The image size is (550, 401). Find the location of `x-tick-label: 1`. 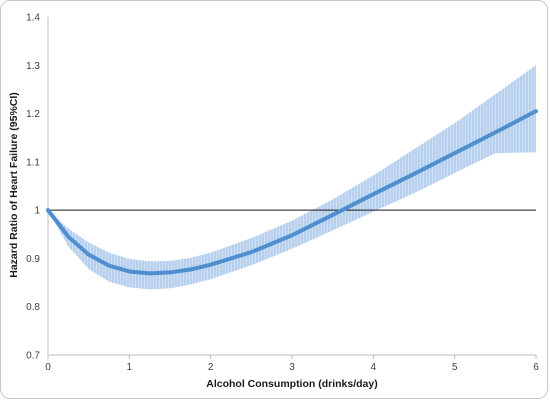

x-tick-label: 1 is located at coordinates (130, 367).